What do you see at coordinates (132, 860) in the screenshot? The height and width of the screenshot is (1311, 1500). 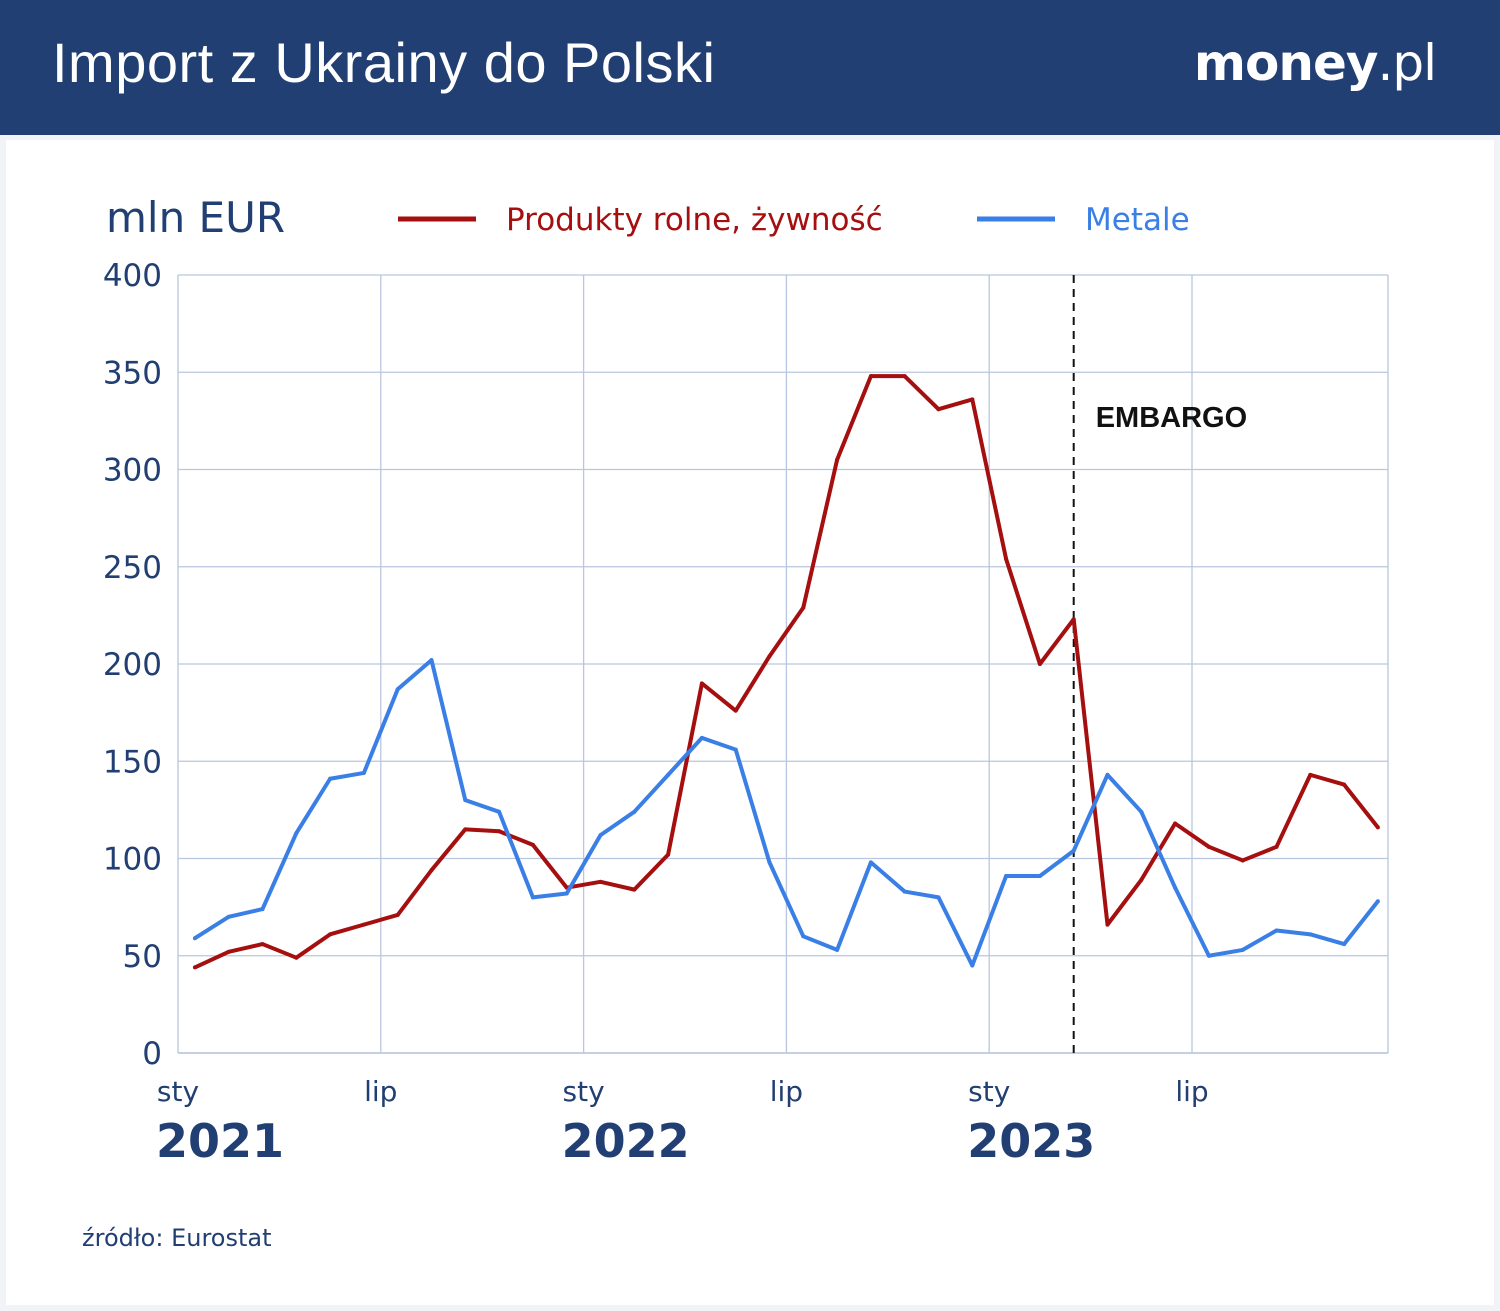 I see `y-tick-label: 100` at bounding box center [132, 860].